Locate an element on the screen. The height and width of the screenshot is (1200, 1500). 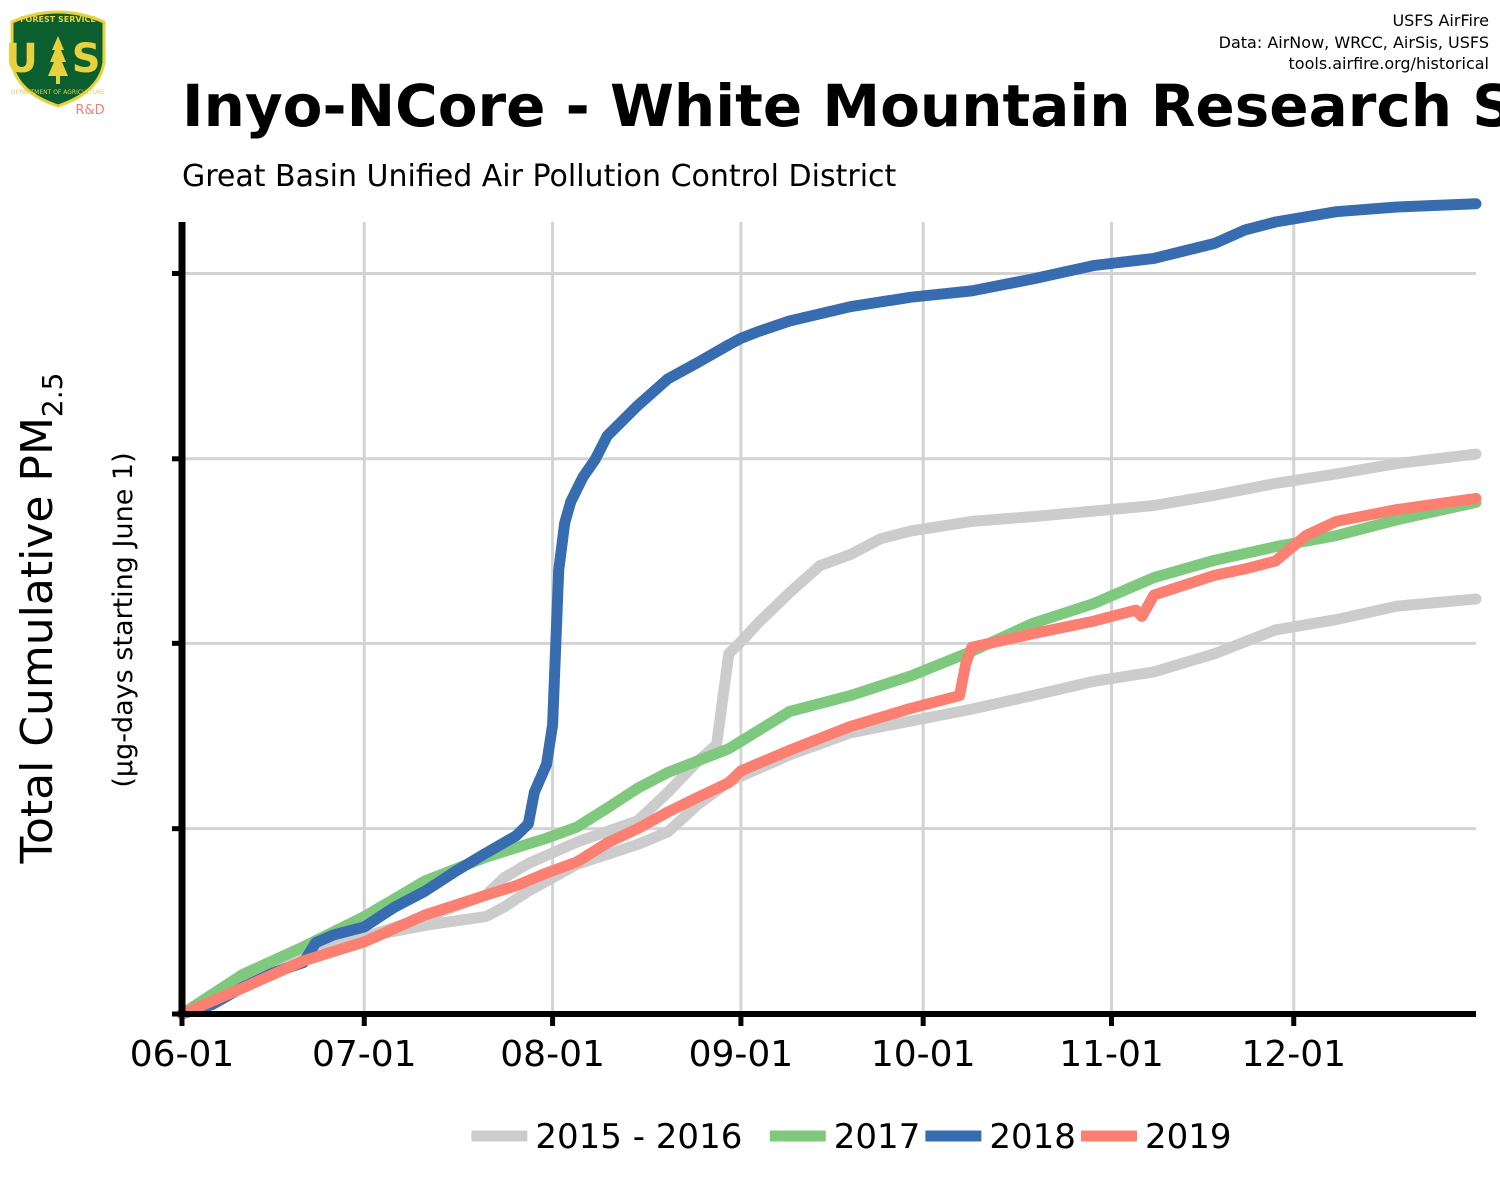
legend-label-1: 2017 is located at coordinates (877, 1137).